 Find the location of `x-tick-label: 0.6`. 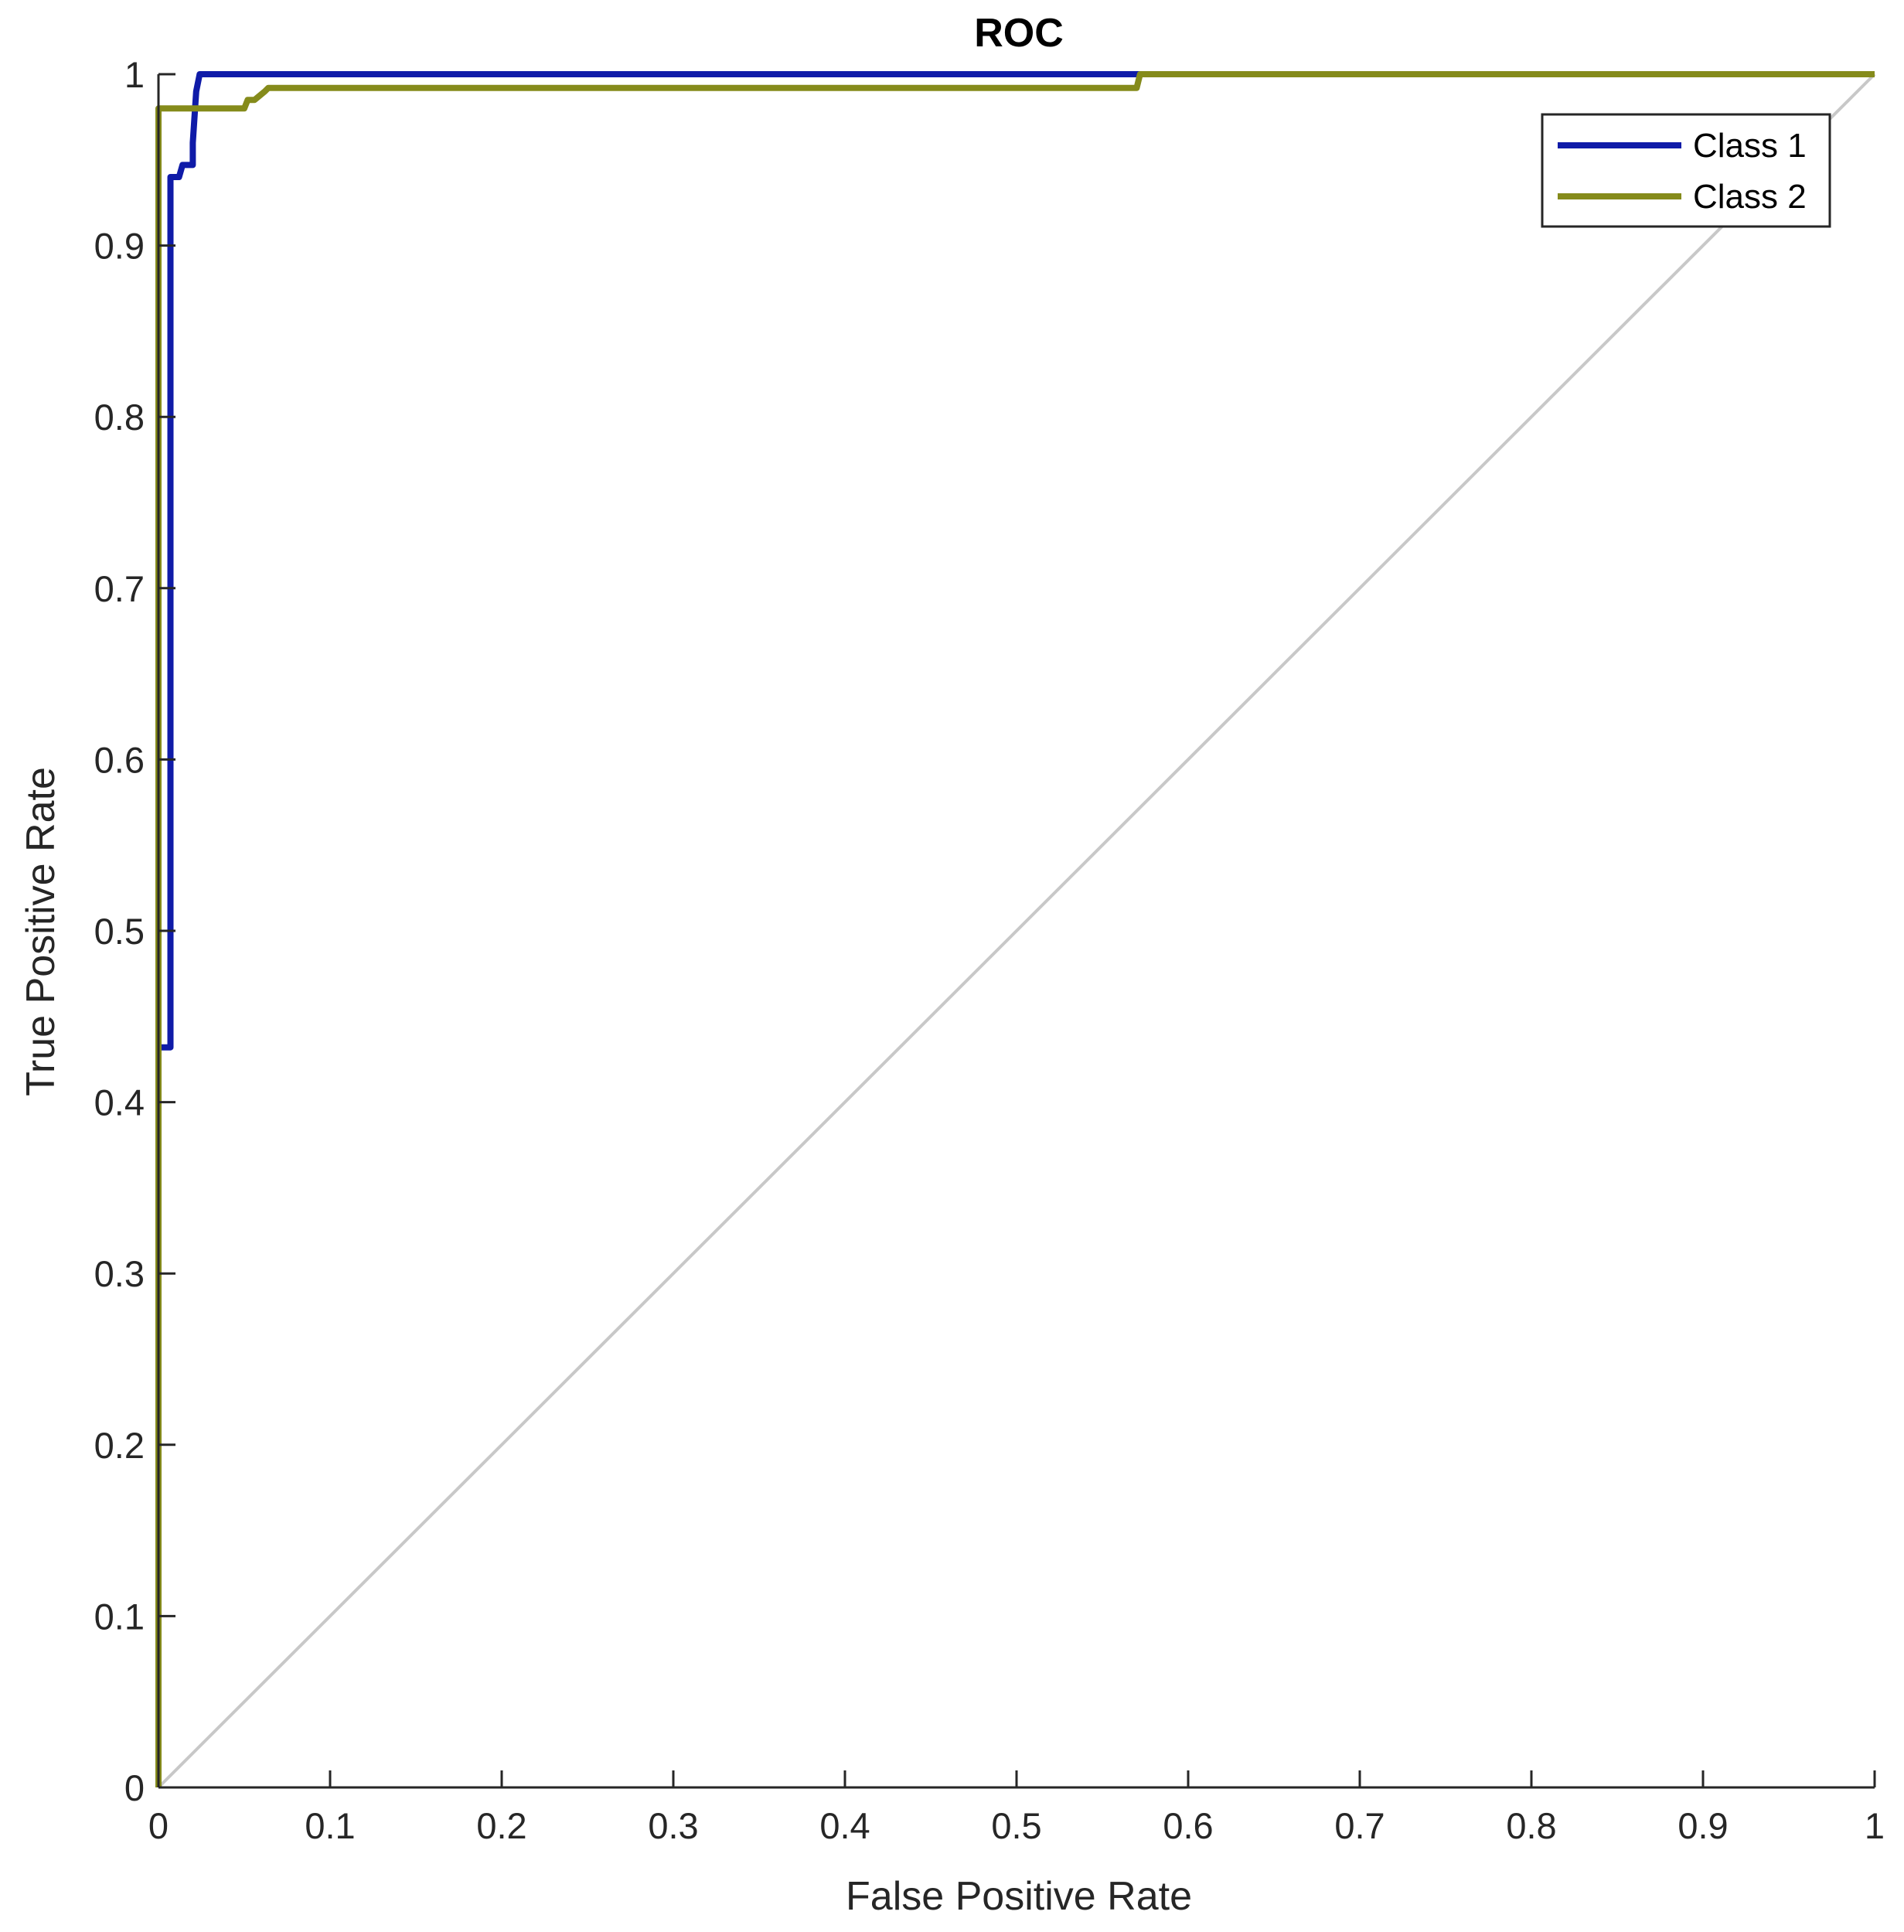

x-tick-label: 0.6 is located at coordinates (1188, 1825).